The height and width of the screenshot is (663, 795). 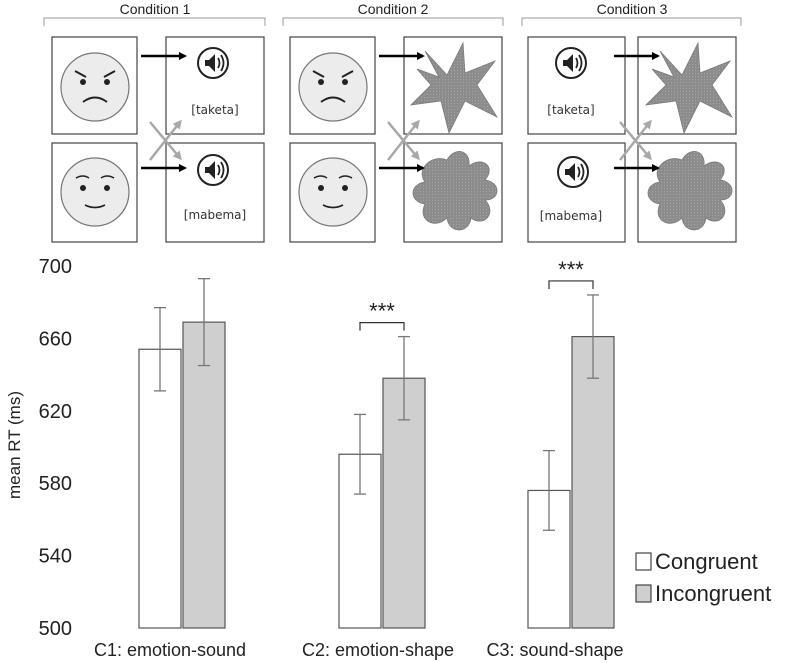 I want to click on category-label: C3: sound-shape, so click(x=554, y=650).